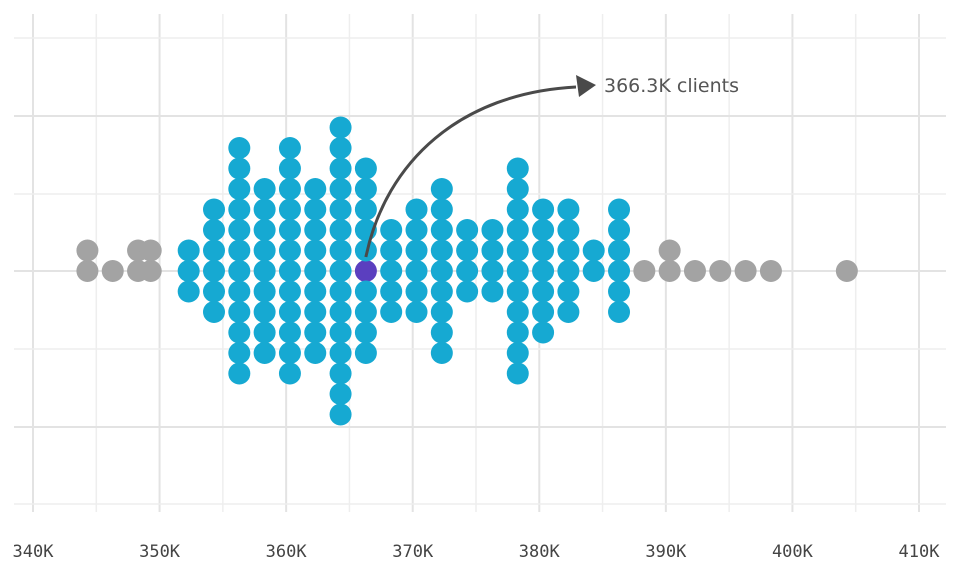 This screenshot has height=576, width=960. I want to click on x-tick-label: 370K, so click(413, 552).